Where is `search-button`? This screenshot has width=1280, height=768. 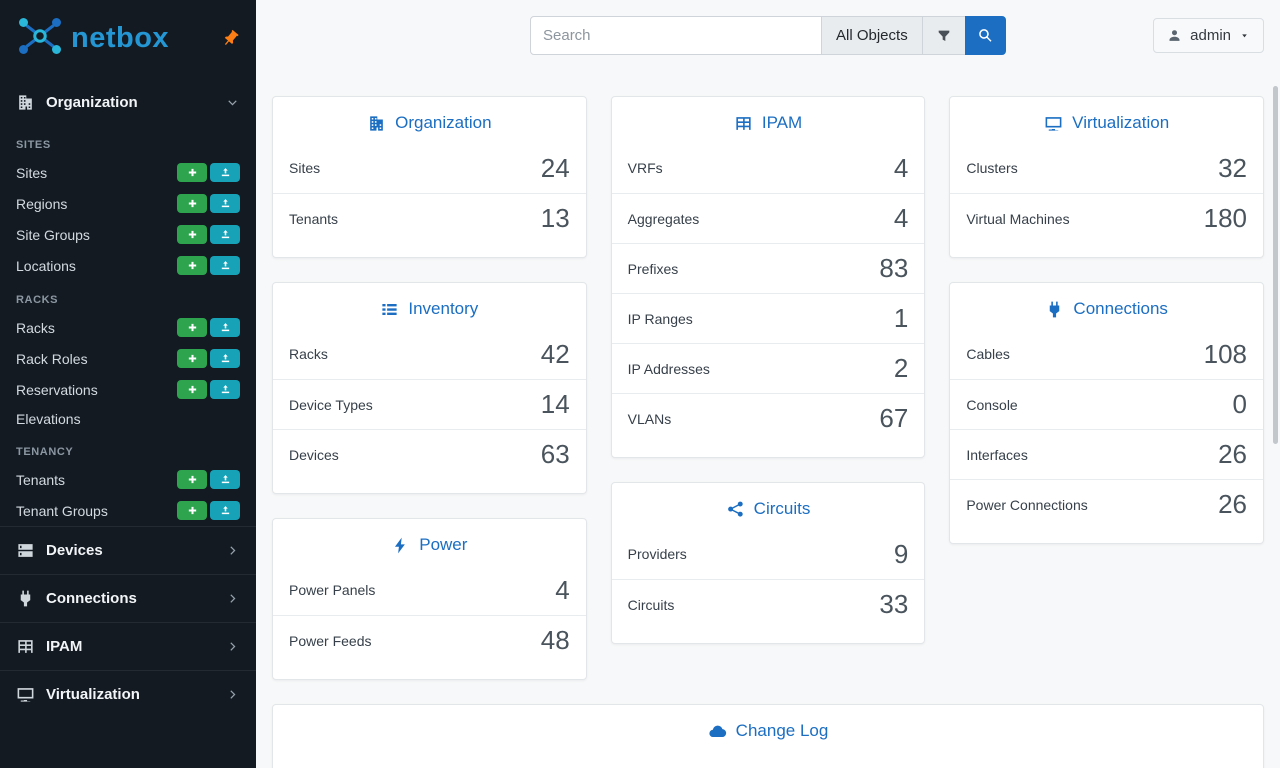 search-button is located at coordinates (985, 35).